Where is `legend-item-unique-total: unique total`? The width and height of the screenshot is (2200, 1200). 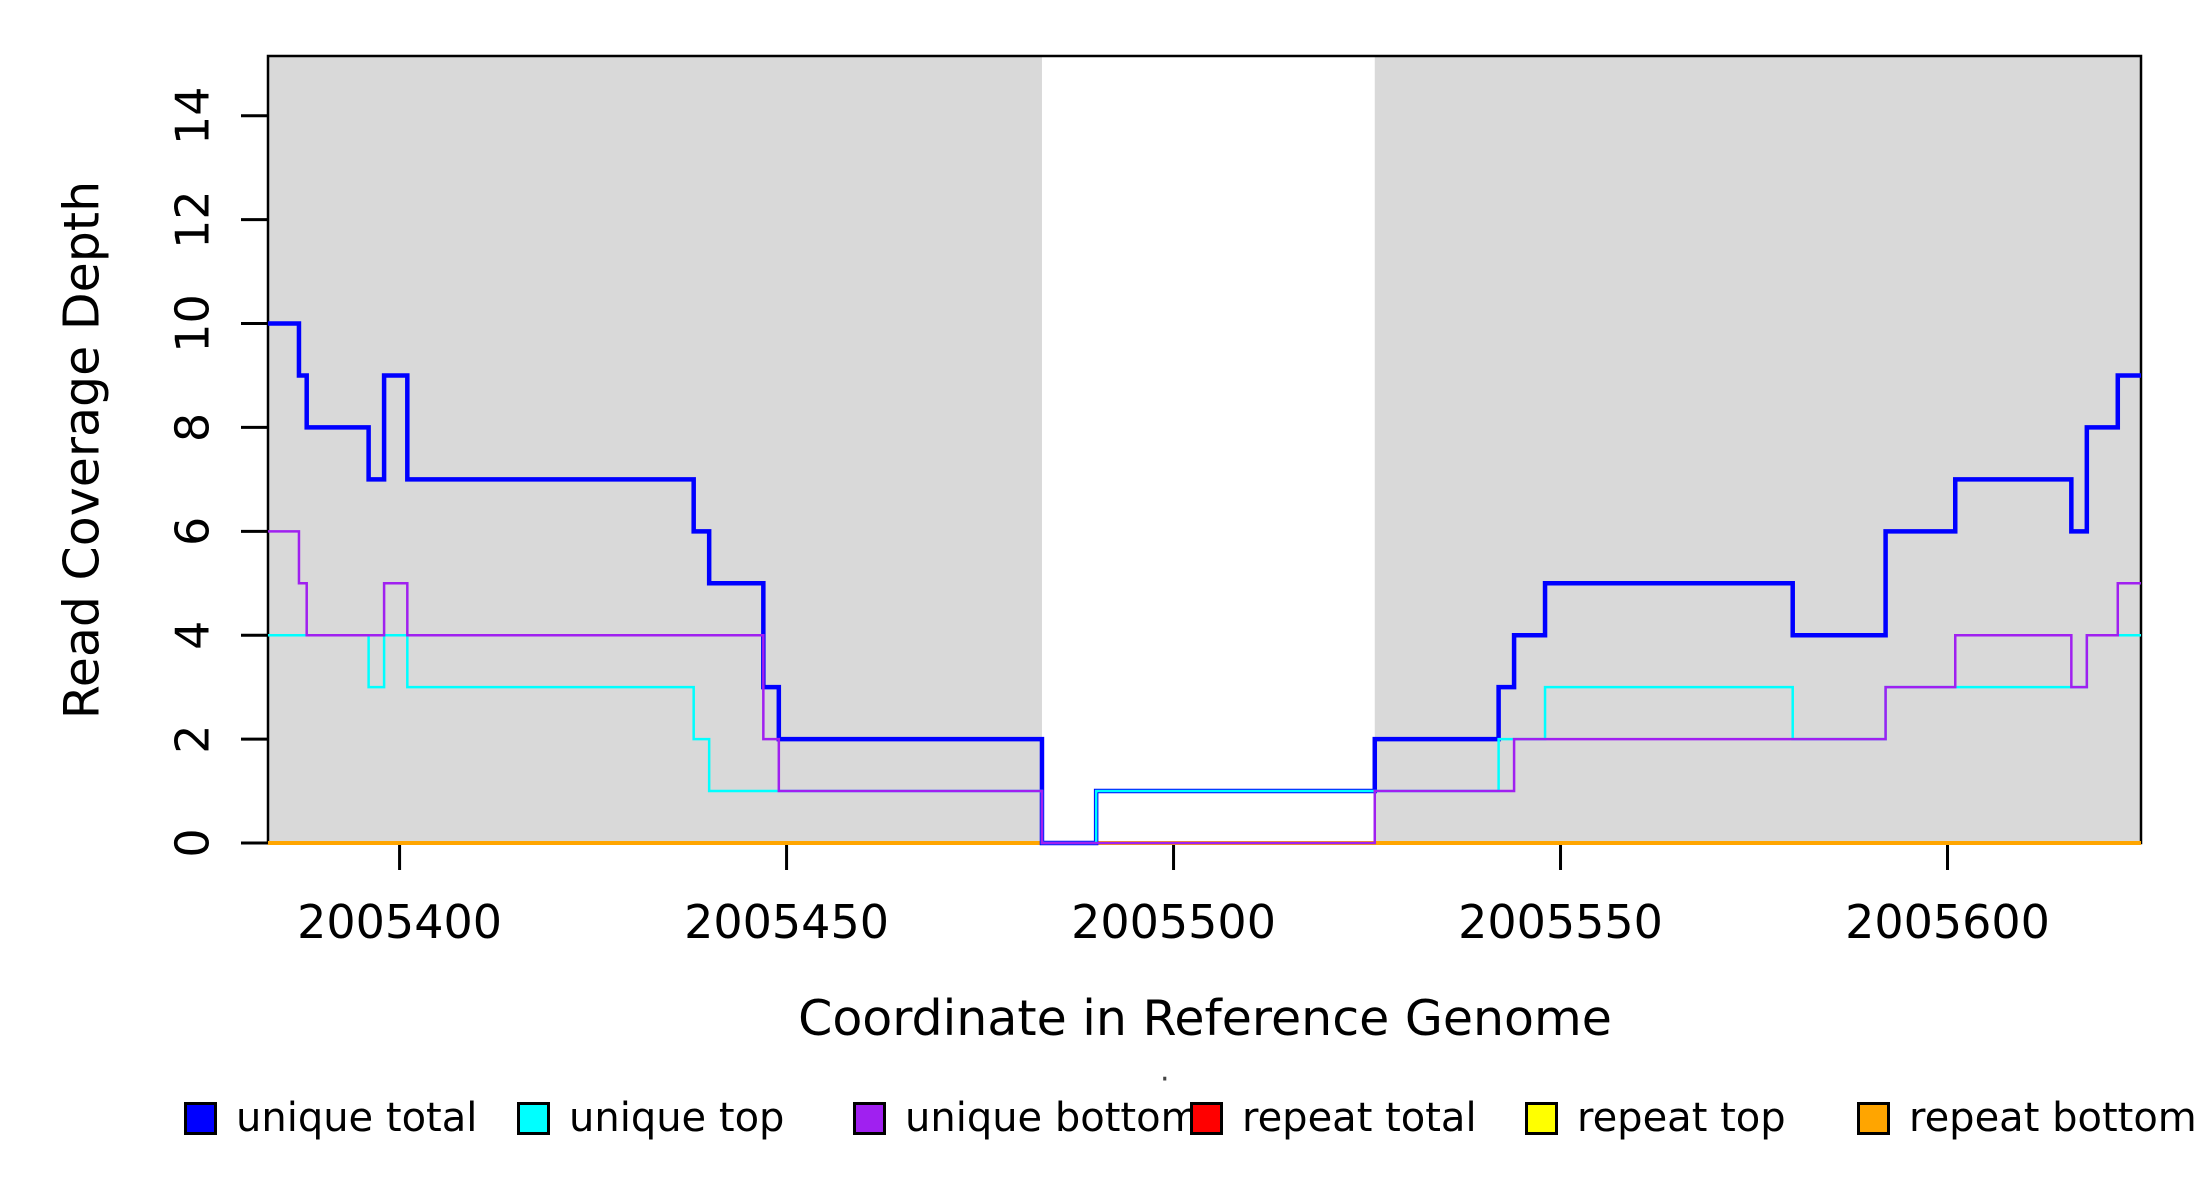
legend-item-unique-total: unique total is located at coordinates (331, 1118).